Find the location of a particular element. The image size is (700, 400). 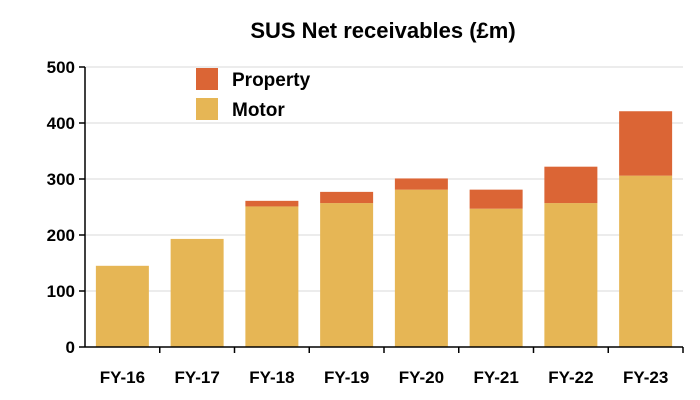

y-tick-label: 0 is located at coordinates (70, 347).